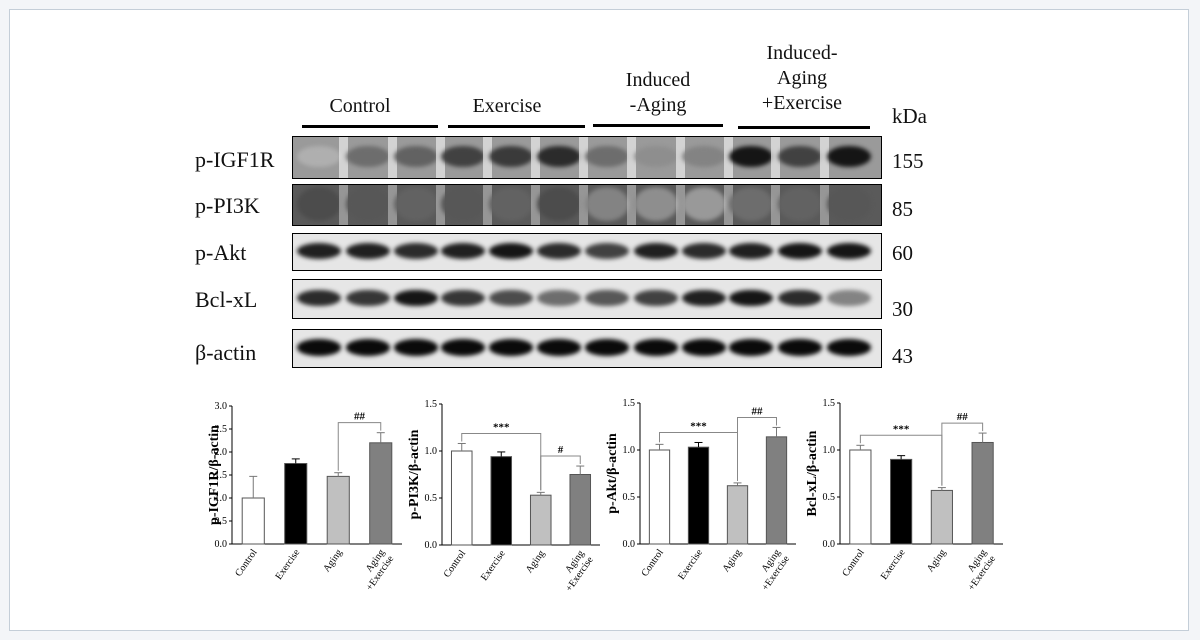 The height and width of the screenshot is (640, 1200). I want to click on x-tick-label-line: Control, so click(853, 563).